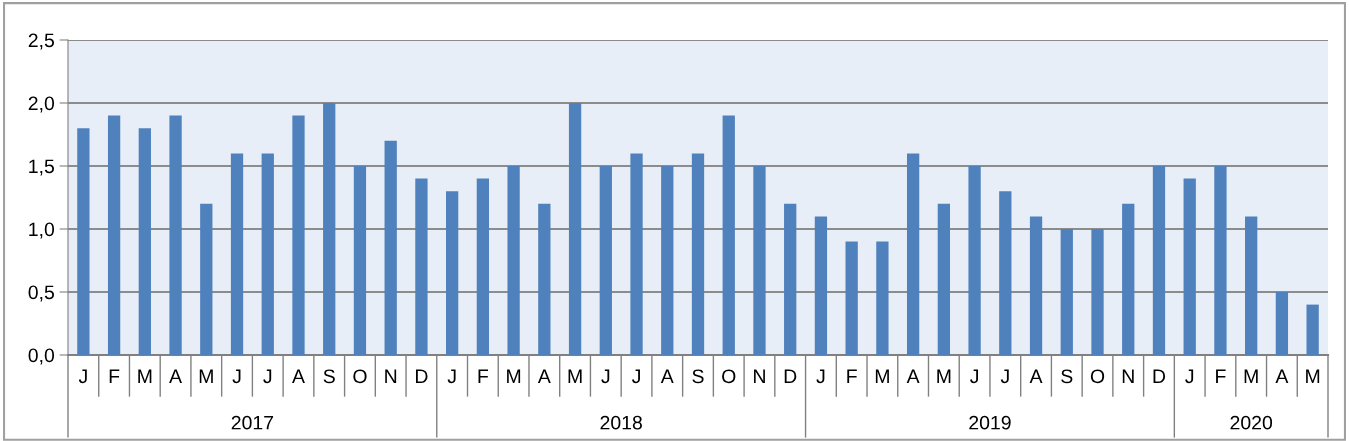  I want to click on y-tick-label: 0,0, so click(41, 356).